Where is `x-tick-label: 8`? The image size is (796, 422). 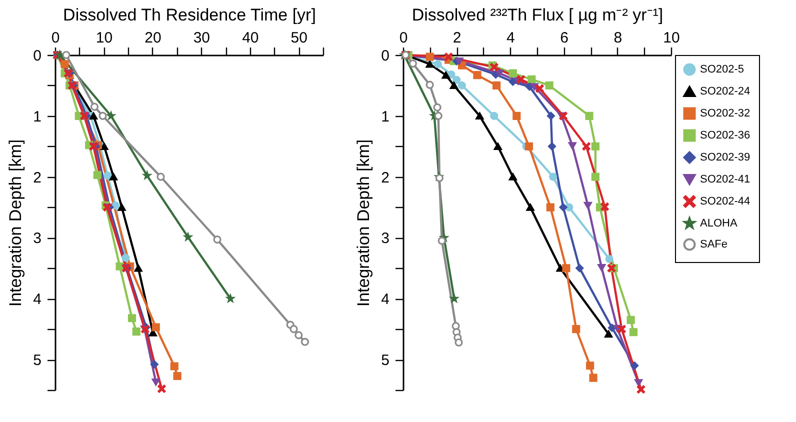 x-tick-label: 8 is located at coordinates (618, 38).